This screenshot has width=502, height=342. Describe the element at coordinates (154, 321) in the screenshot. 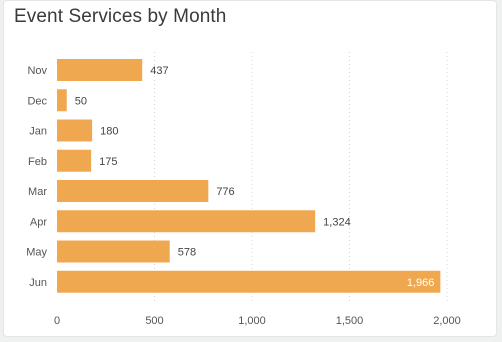

I see `x-tick-label: 500` at that location.